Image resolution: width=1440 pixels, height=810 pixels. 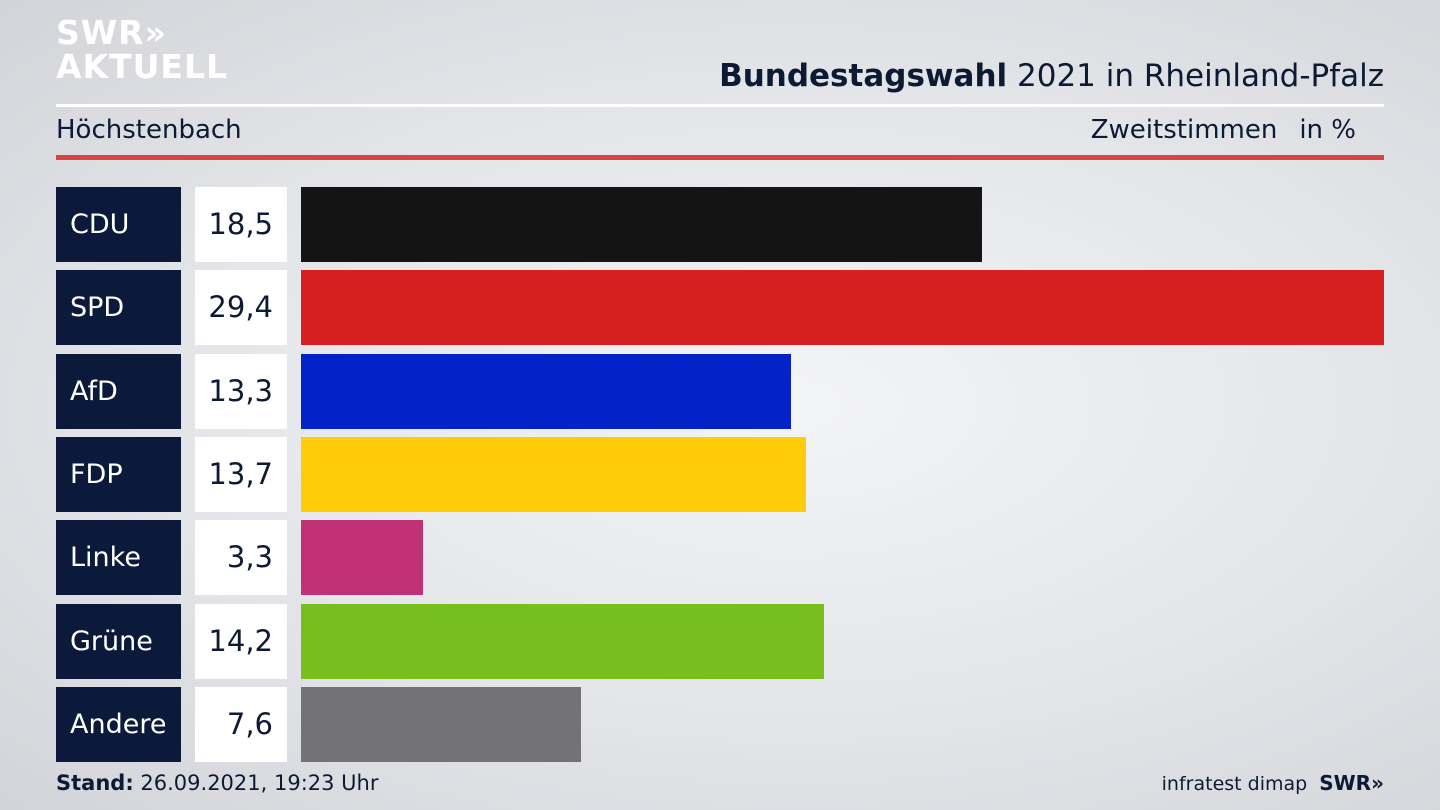 What do you see at coordinates (118, 641) in the screenshot?
I see `party-label: Grüne` at bounding box center [118, 641].